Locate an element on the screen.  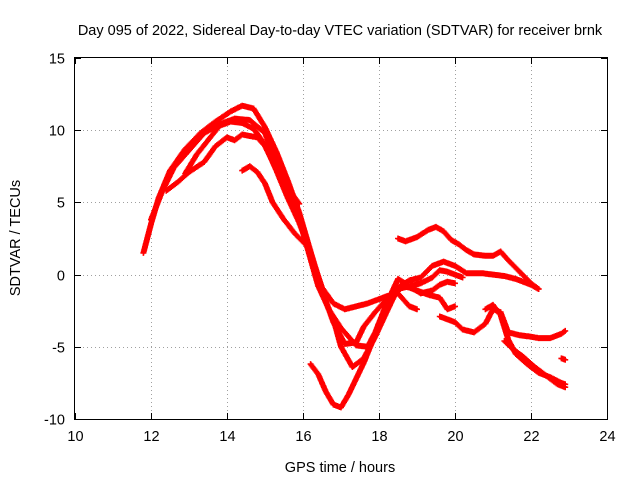
y-tick-label: 15 is located at coordinates (57, 60).